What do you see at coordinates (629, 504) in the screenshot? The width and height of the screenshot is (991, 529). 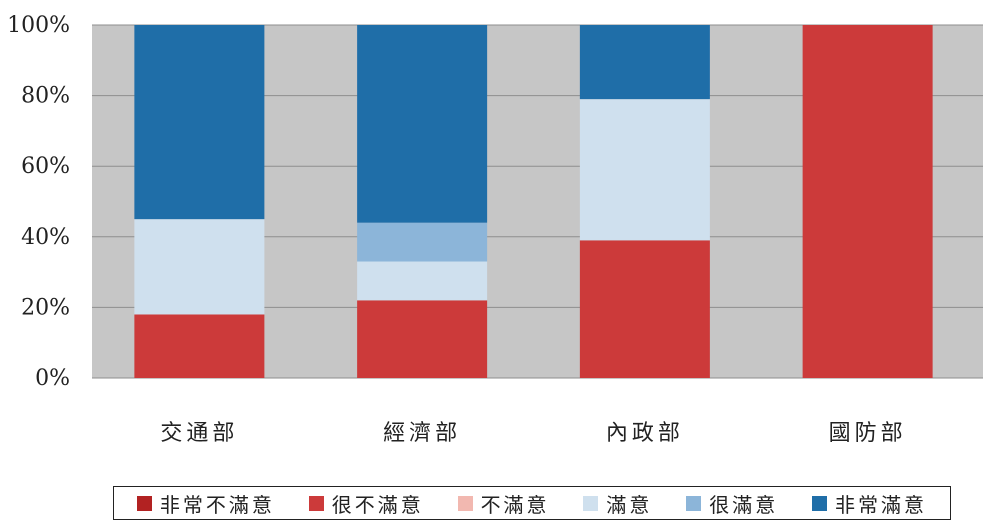 I see `legend-label: 滿意` at bounding box center [629, 504].